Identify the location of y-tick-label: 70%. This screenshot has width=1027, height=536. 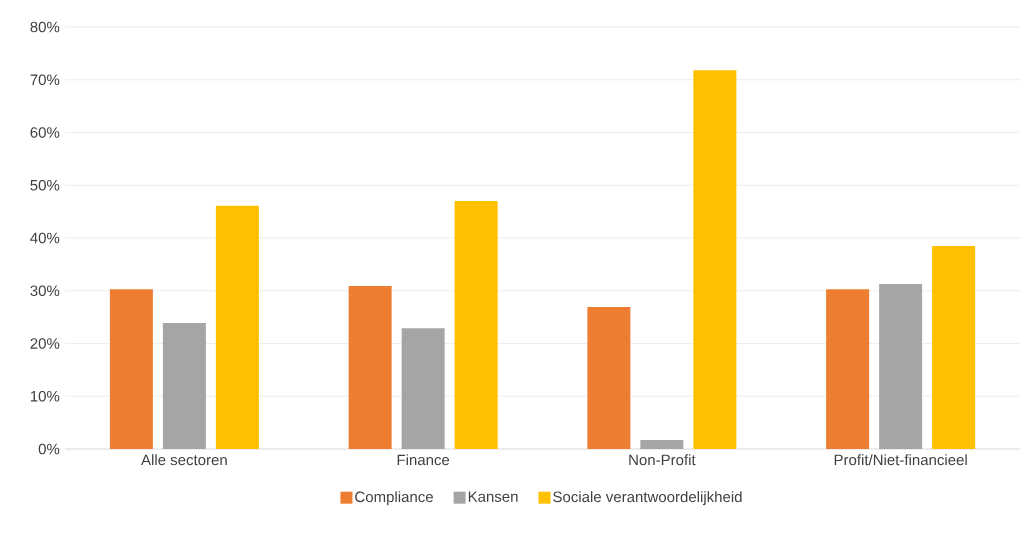
(45, 80).